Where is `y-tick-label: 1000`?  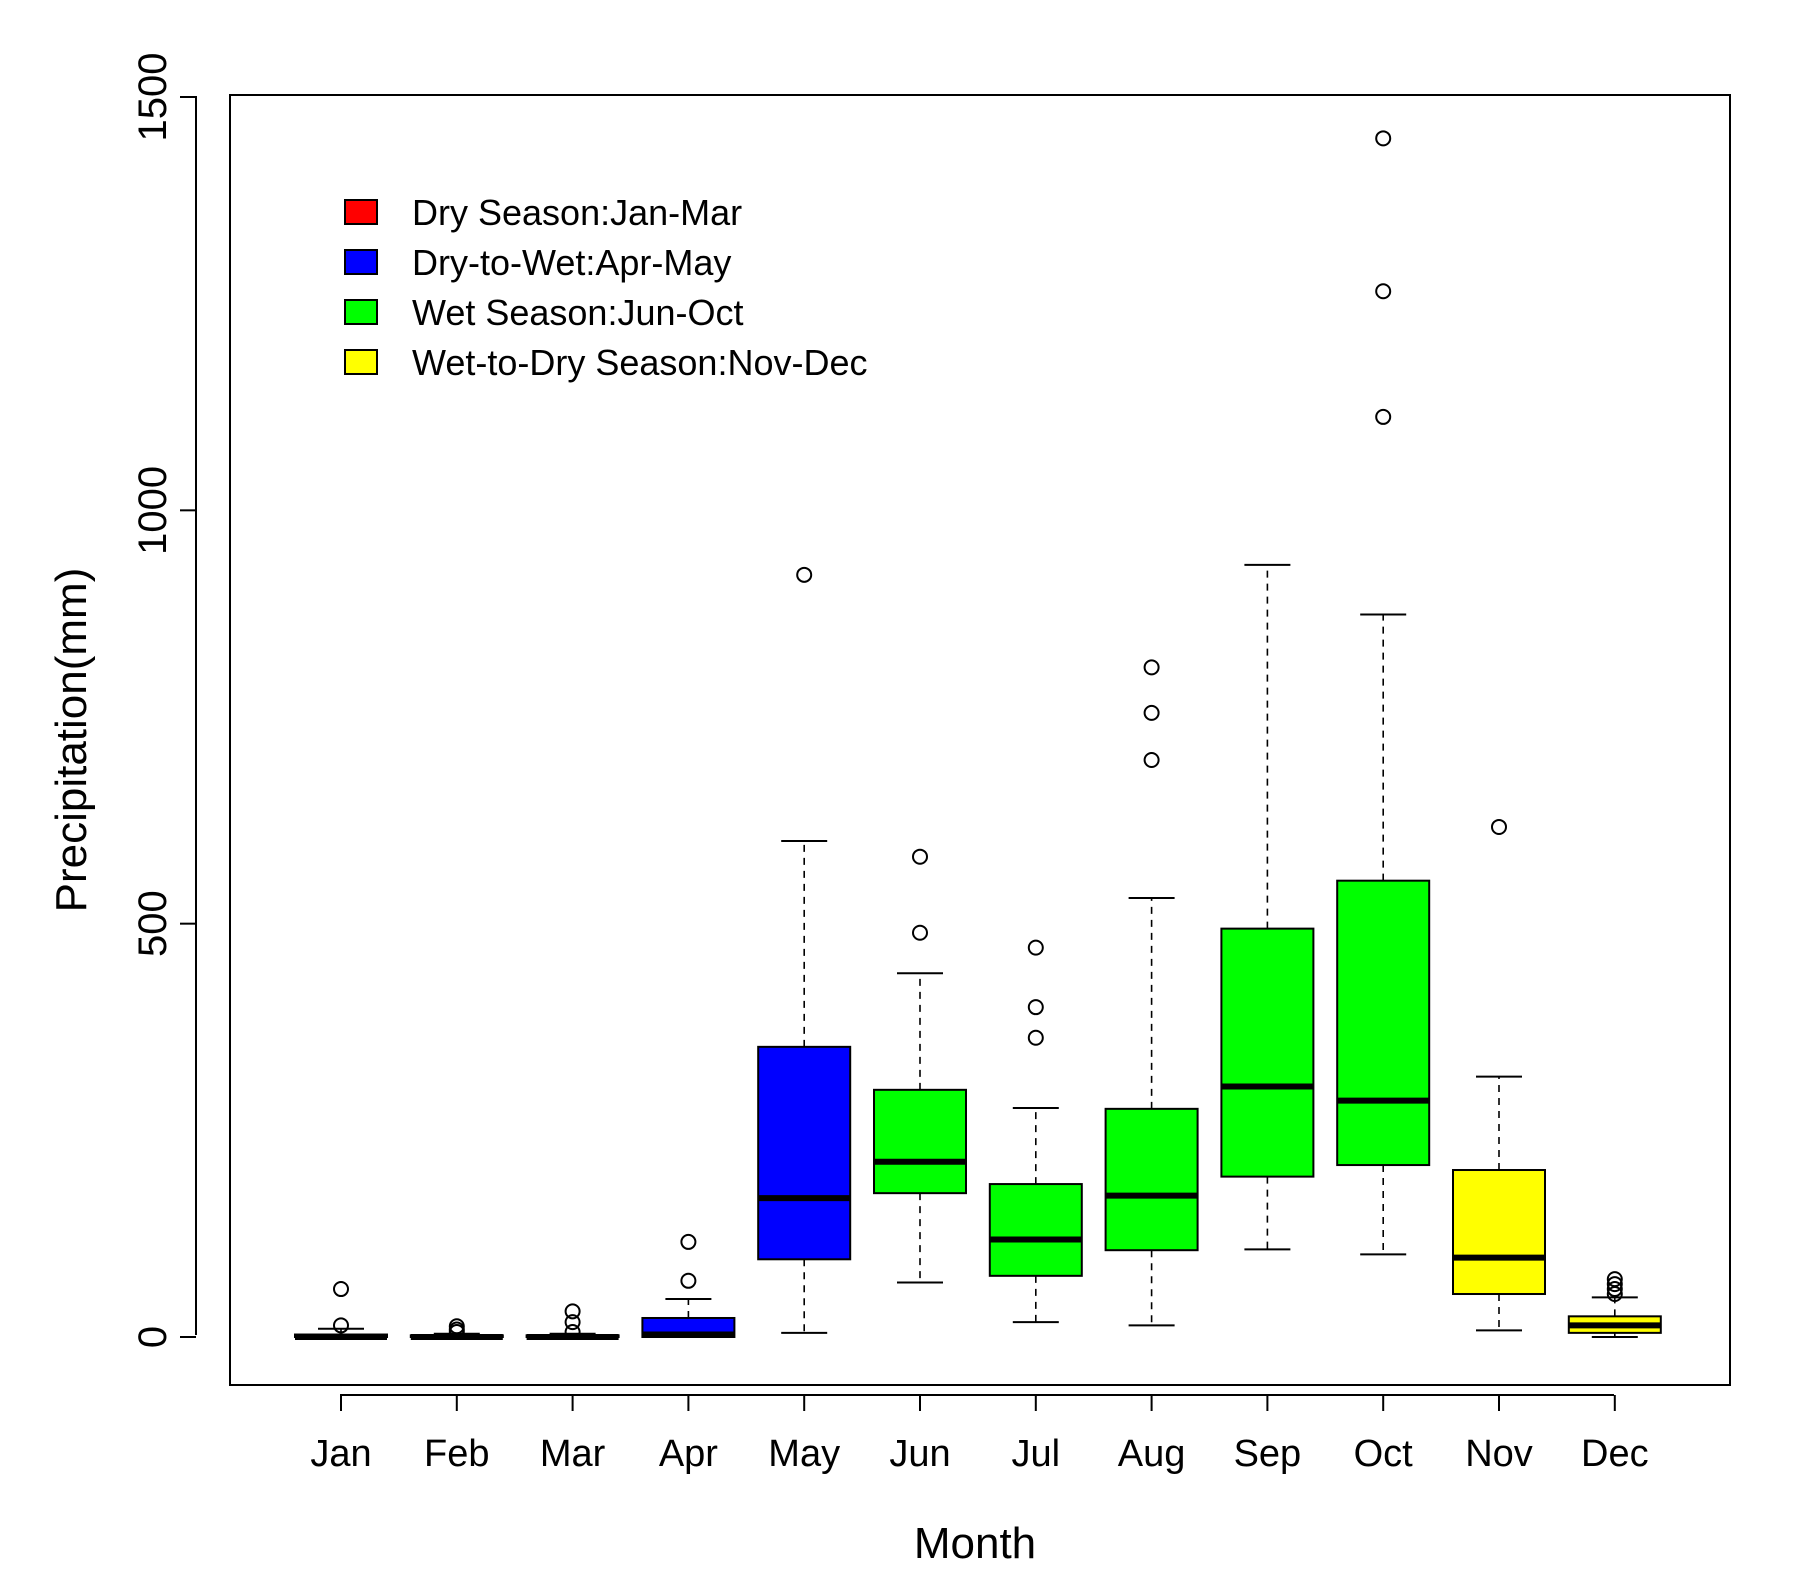 y-tick-label: 1000 is located at coordinates (153, 510).